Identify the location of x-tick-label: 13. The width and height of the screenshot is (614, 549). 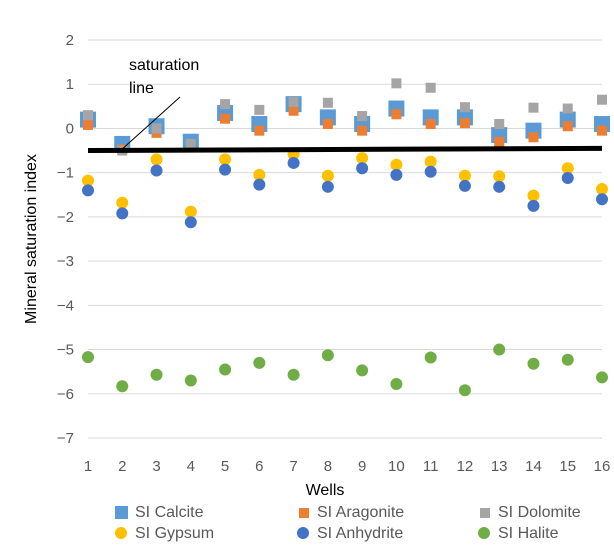
(499, 466).